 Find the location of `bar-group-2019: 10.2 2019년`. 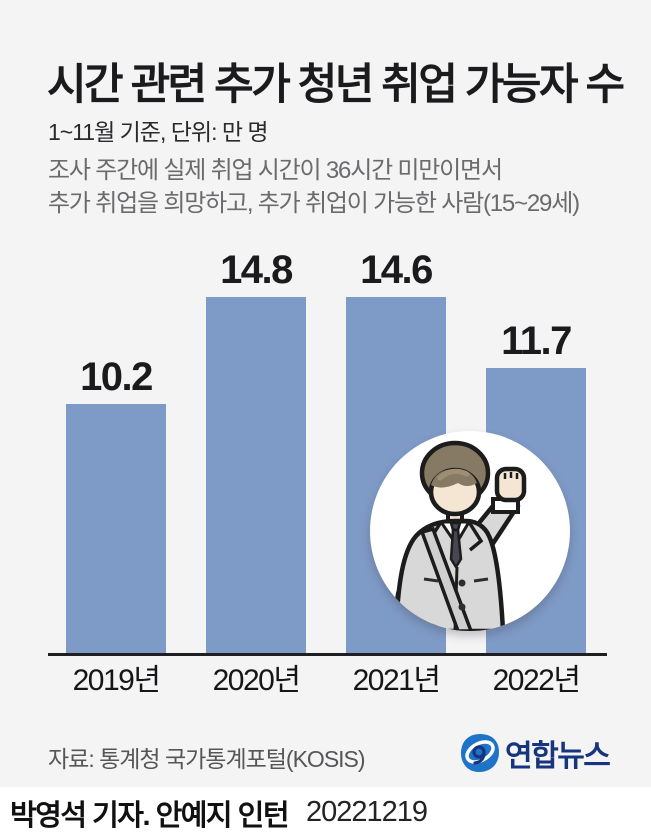

bar-group-2019: 10.2 2019년 is located at coordinates (116, 473).